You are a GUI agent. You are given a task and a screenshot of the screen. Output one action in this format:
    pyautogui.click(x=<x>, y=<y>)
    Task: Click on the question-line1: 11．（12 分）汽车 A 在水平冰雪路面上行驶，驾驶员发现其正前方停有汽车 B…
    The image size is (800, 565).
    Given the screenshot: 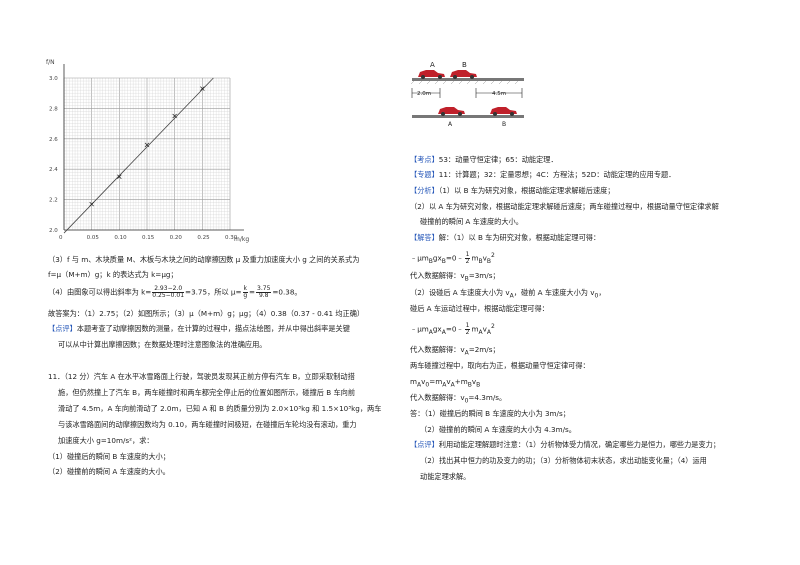 What is the action you would take?
    pyautogui.click(x=201, y=376)
    